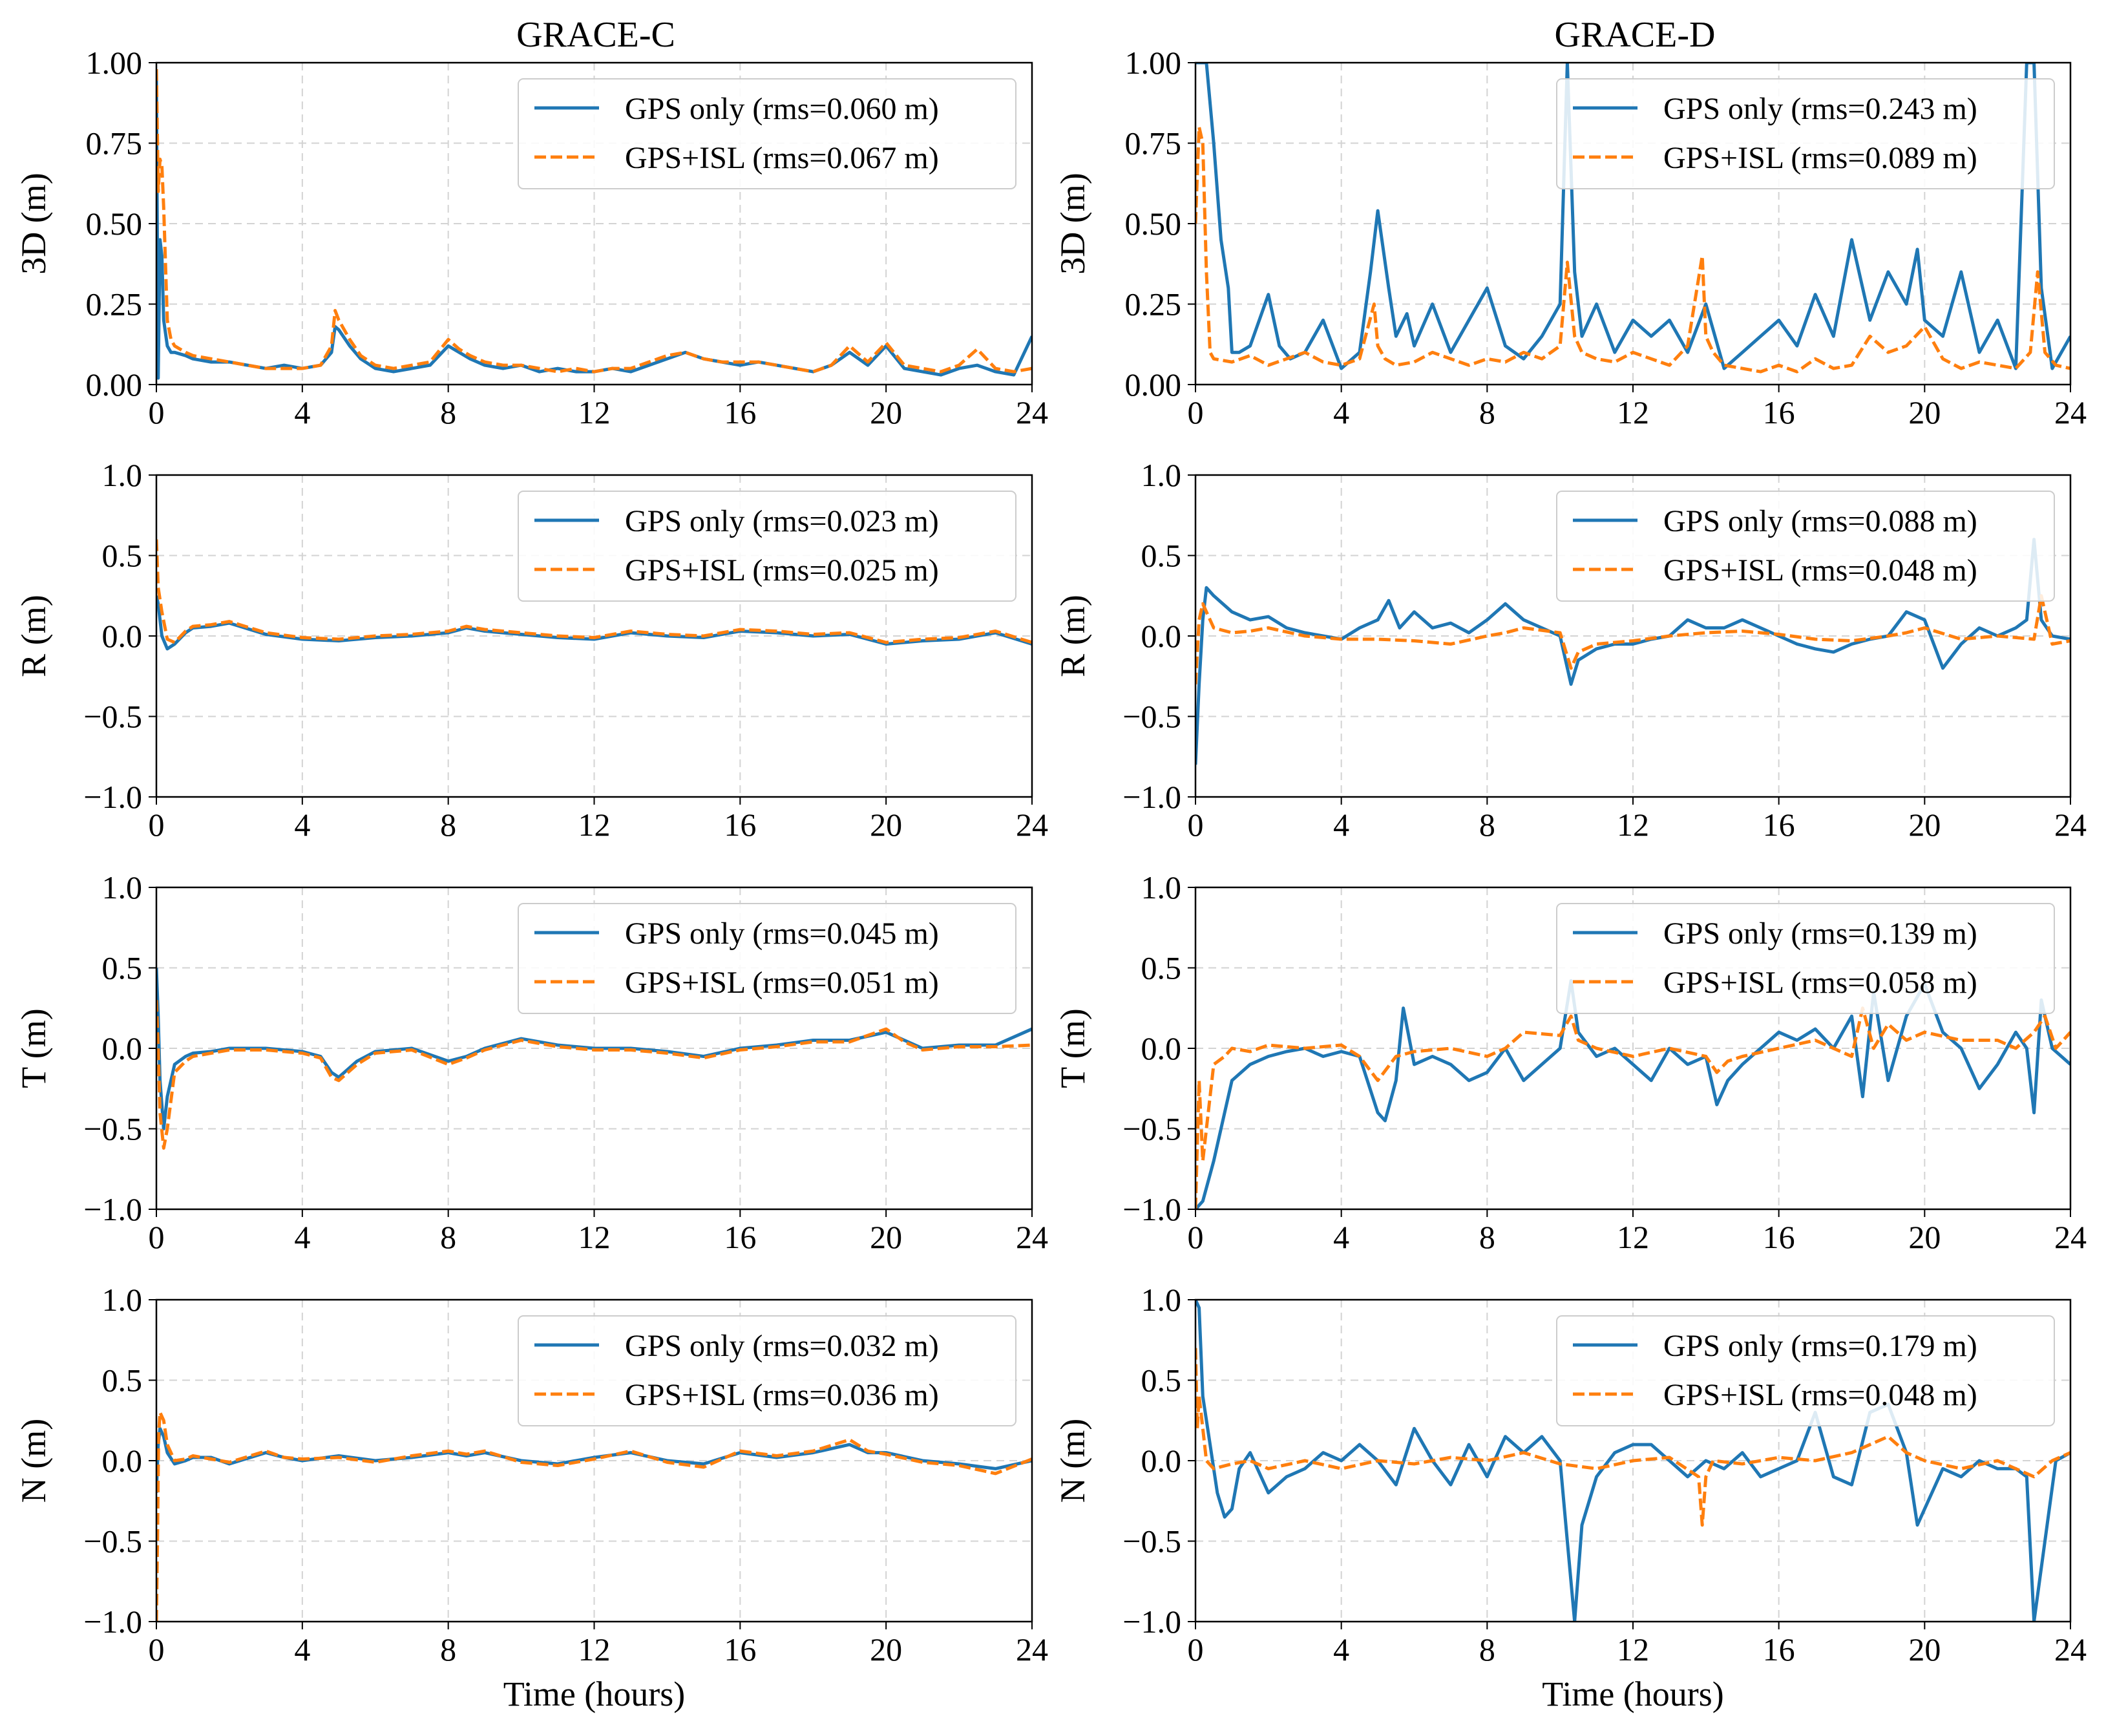  What do you see at coordinates (782, 1395) in the screenshot?
I see `legend-label: GPS+ISL (rms=0.036 m)` at bounding box center [782, 1395].